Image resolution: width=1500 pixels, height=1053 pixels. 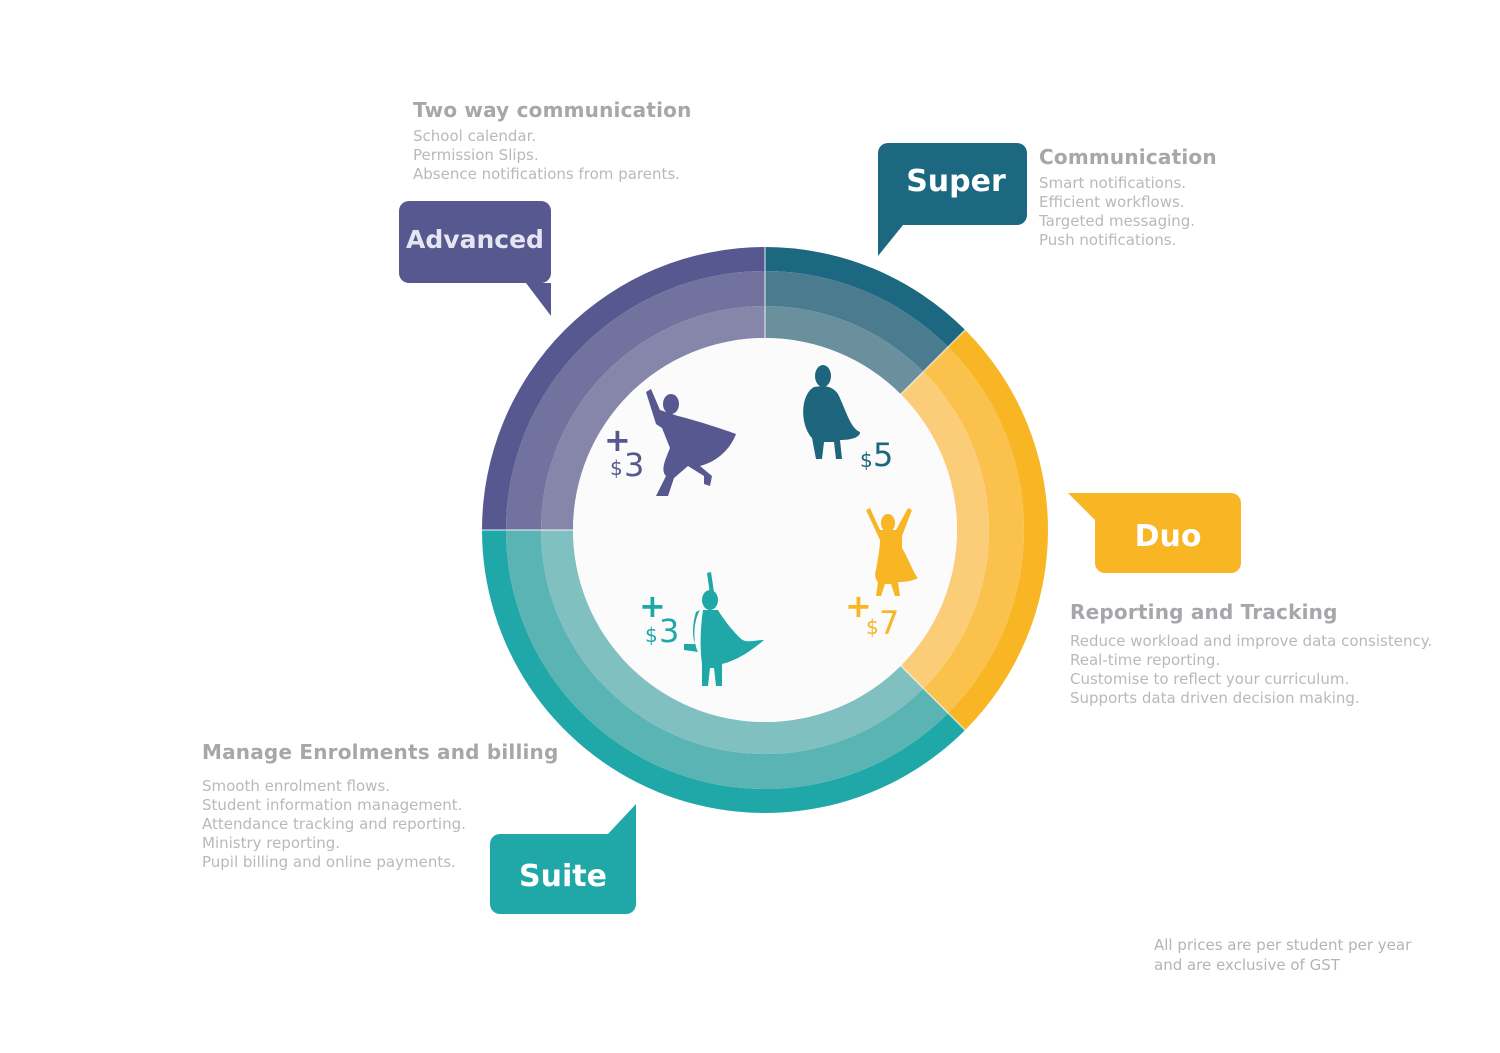 I want to click on feature-line: Absence notifications from parents., so click(x=546, y=174).